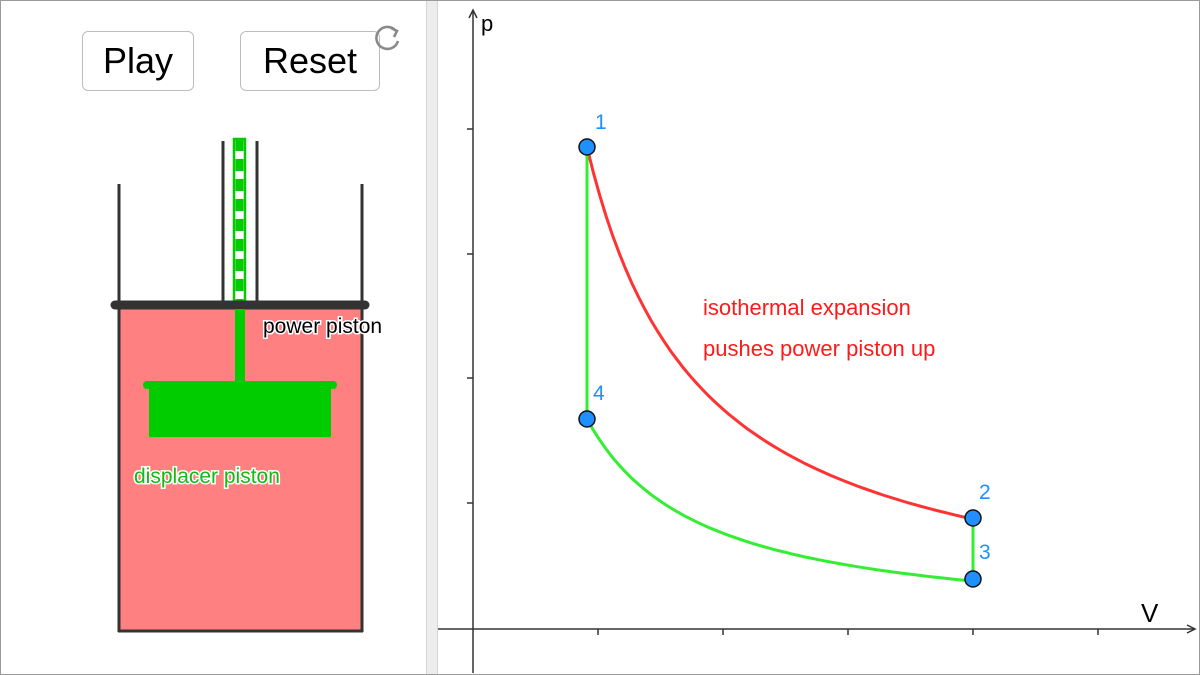  I want to click on y-axis-label: p, so click(487, 23).